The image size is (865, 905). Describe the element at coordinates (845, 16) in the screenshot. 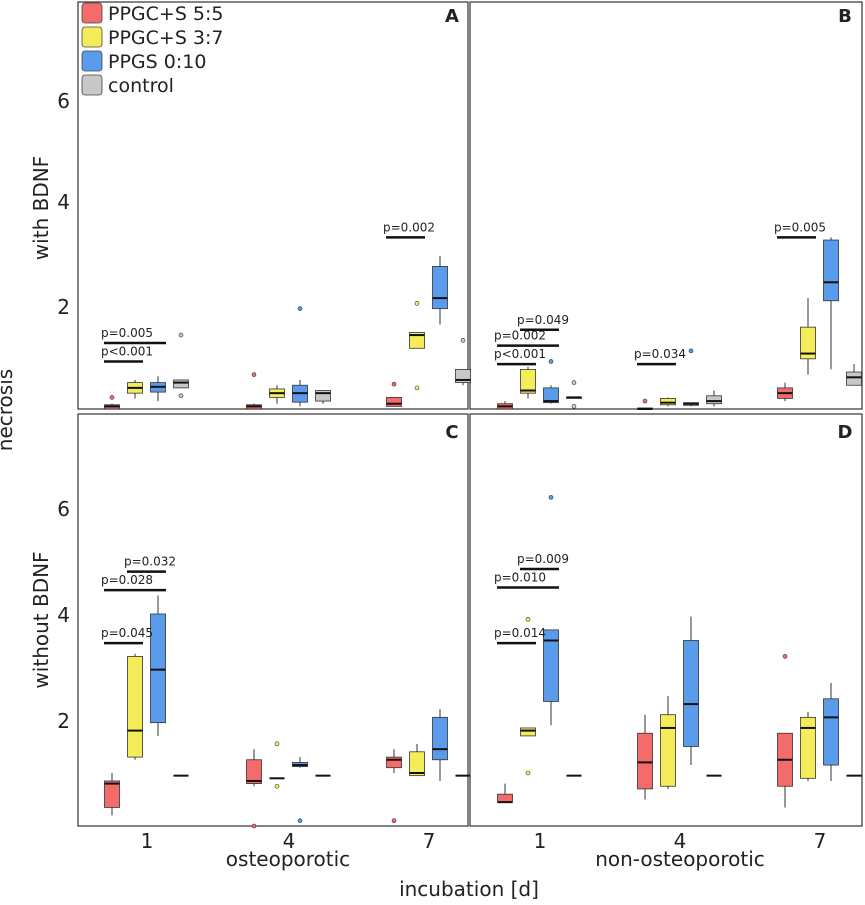

I see `panel-letter-b: B` at that location.